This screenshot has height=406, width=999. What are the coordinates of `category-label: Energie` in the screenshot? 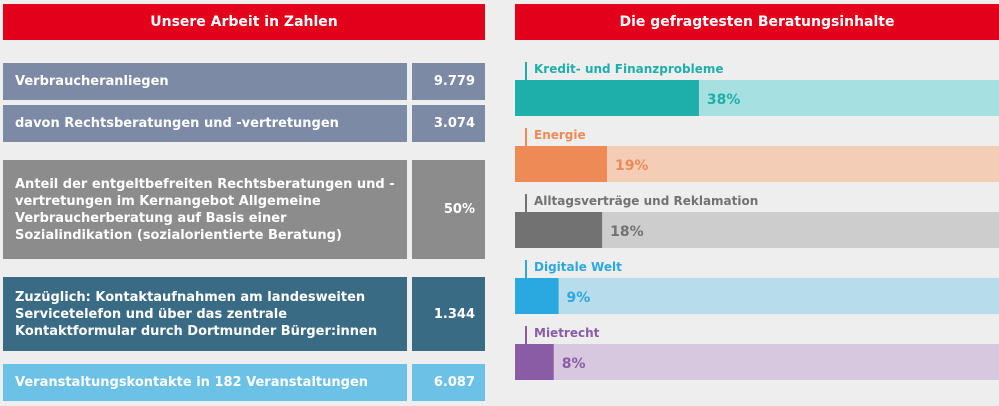 It's located at (560, 135).